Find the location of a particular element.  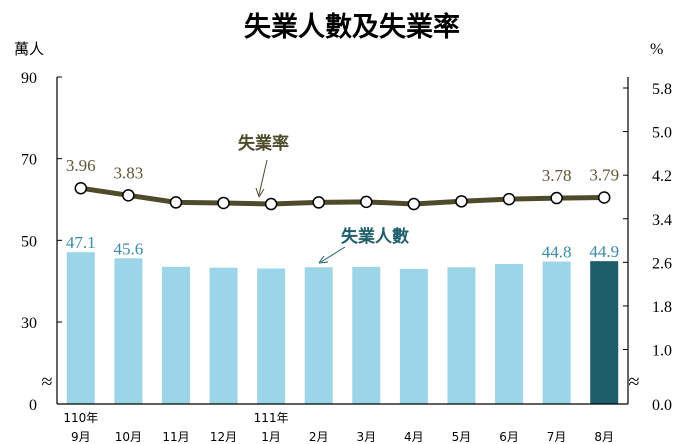

line-annotation: 失業率 is located at coordinates (263, 165).